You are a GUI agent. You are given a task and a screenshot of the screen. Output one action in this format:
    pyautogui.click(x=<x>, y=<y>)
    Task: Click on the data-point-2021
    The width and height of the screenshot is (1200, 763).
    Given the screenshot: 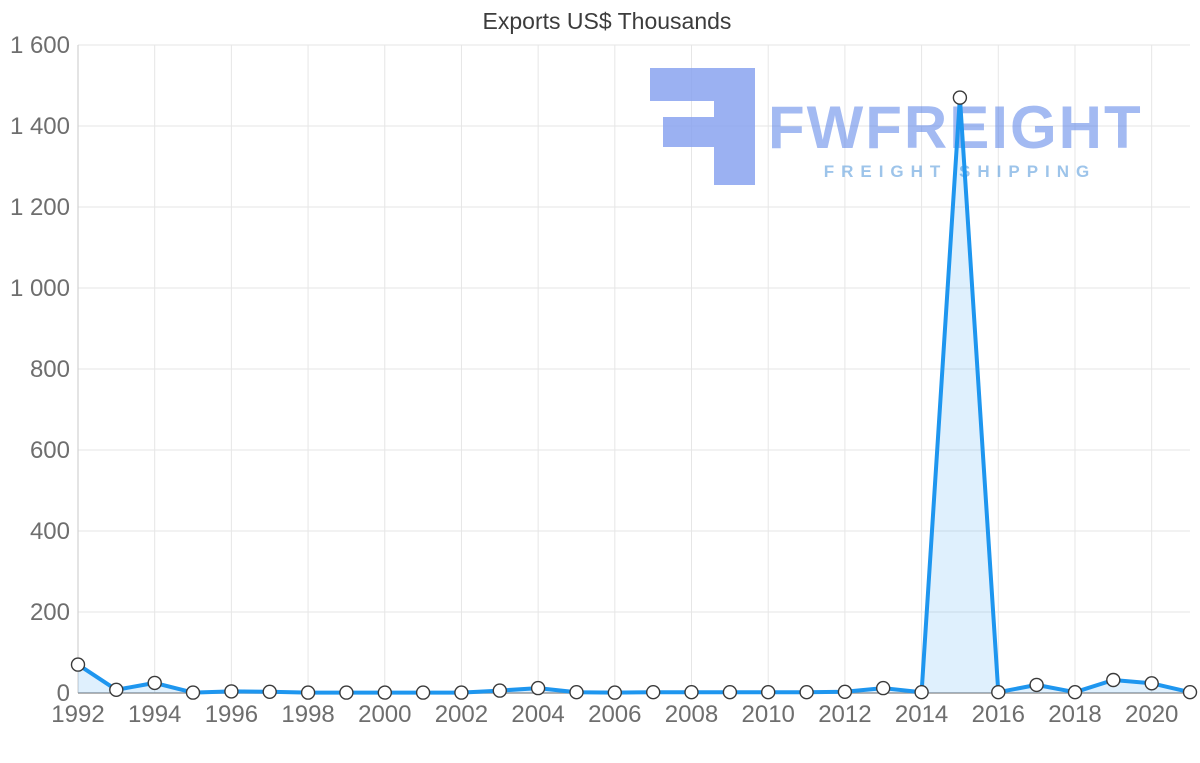 What is the action you would take?
    pyautogui.click(x=1190, y=692)
    